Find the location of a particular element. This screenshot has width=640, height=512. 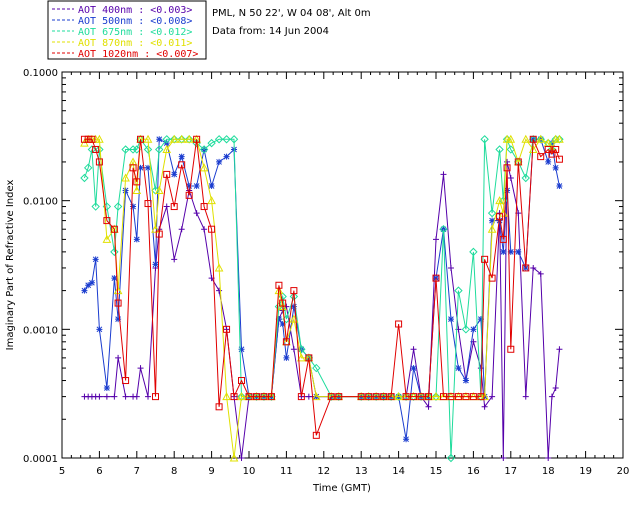

legend-entry: AOT 500nm : <0.008> is located at coordinates (135, 21).